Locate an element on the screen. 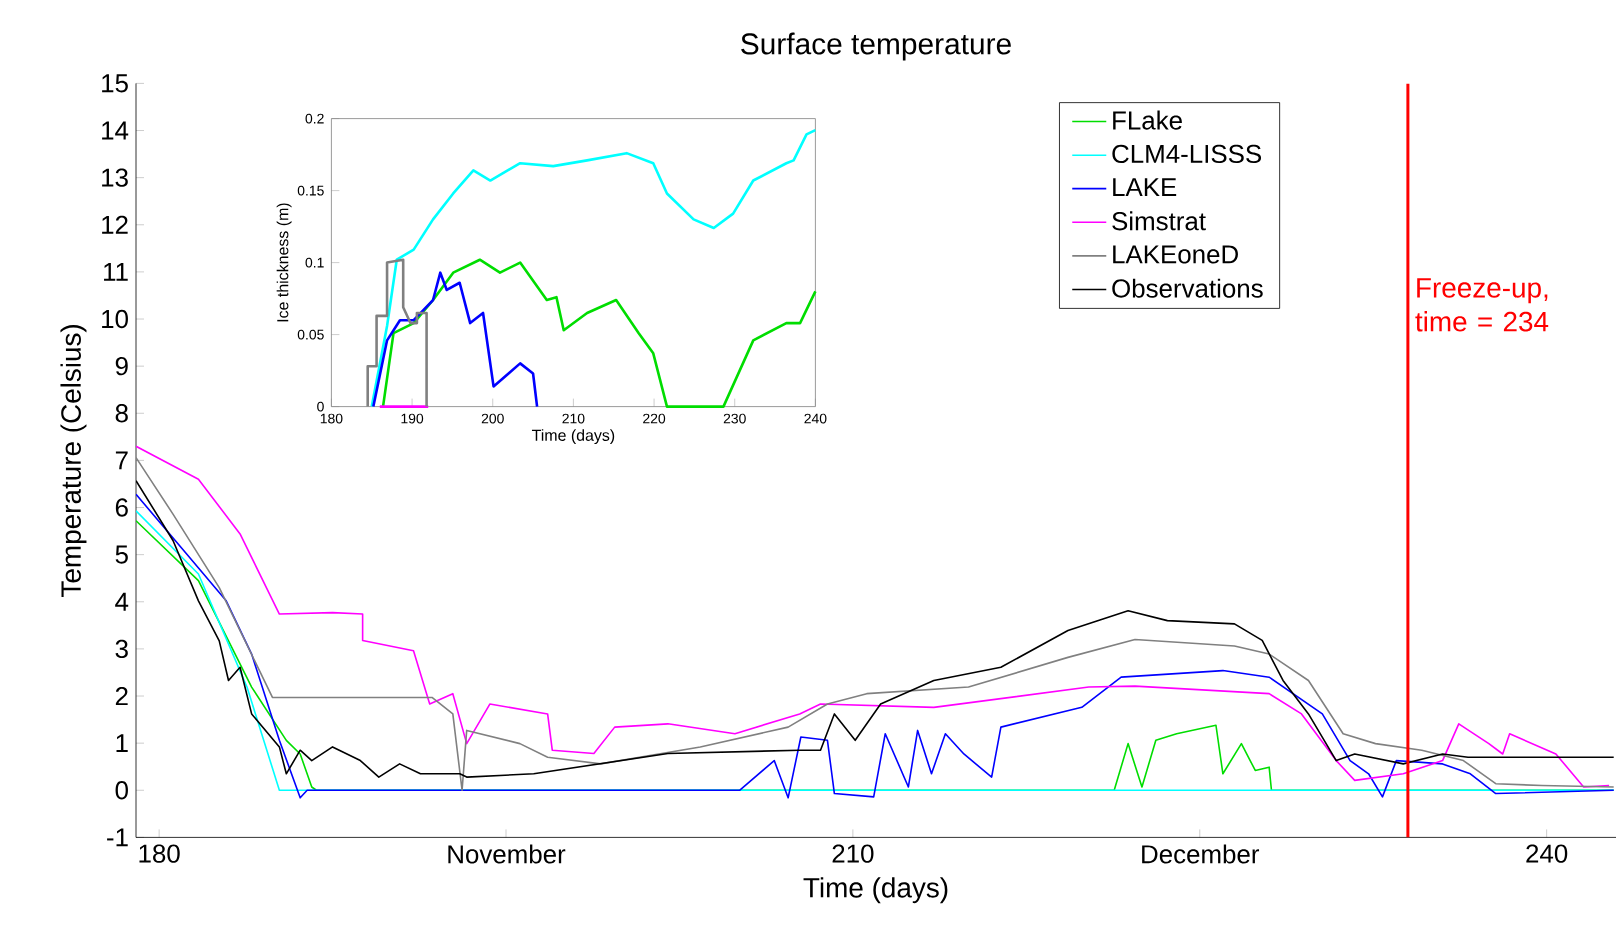 Image resolution: width=1618 pixels, height=946 pixels. y-tick-label: -1 is located at coordinates (117, 837).